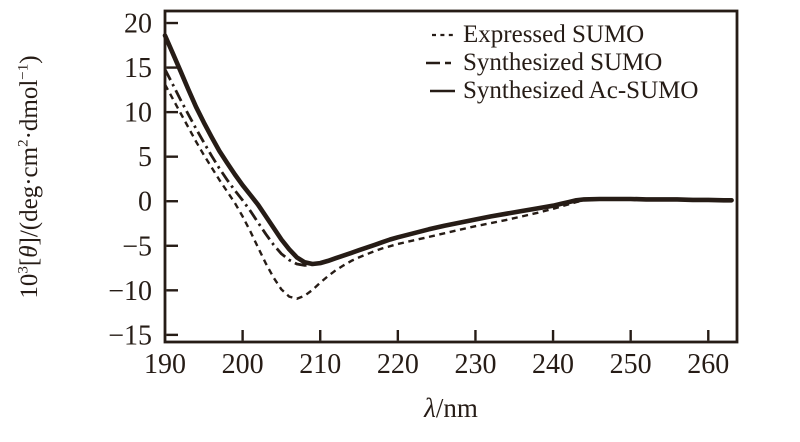 Image resolution: width=800 pixels, height=442 pixels. What do you see at coordinates (631, 364) in the screenshot?
I see `x-tick-label: 250` at bounding box center [631, 364].